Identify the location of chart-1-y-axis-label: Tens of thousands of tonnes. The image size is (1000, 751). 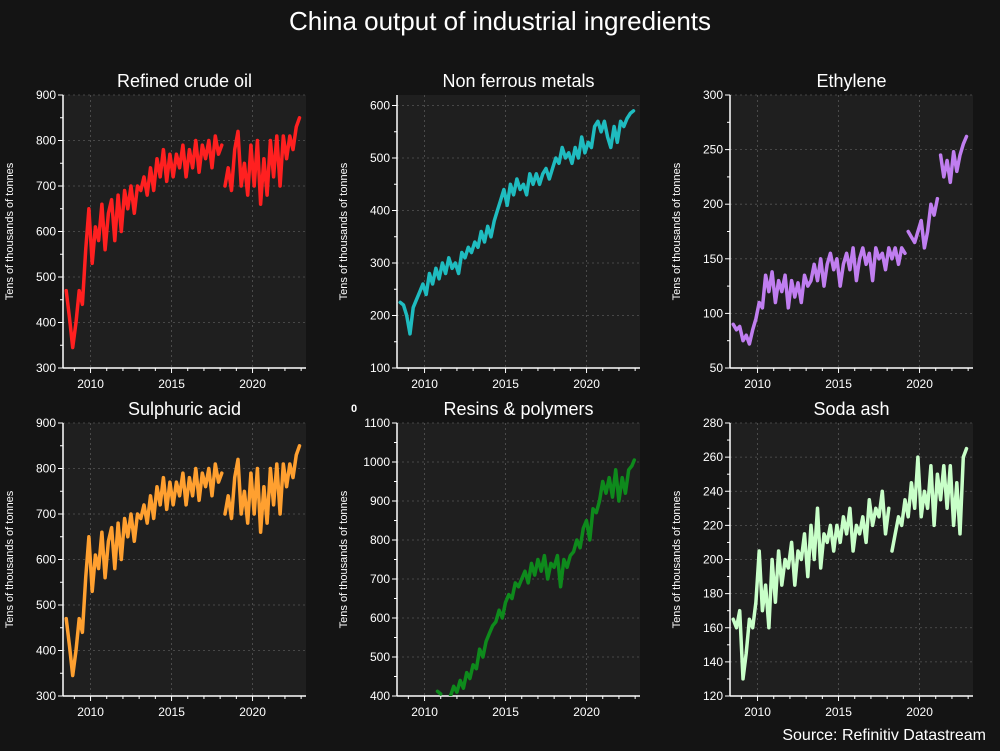
(10, 231).